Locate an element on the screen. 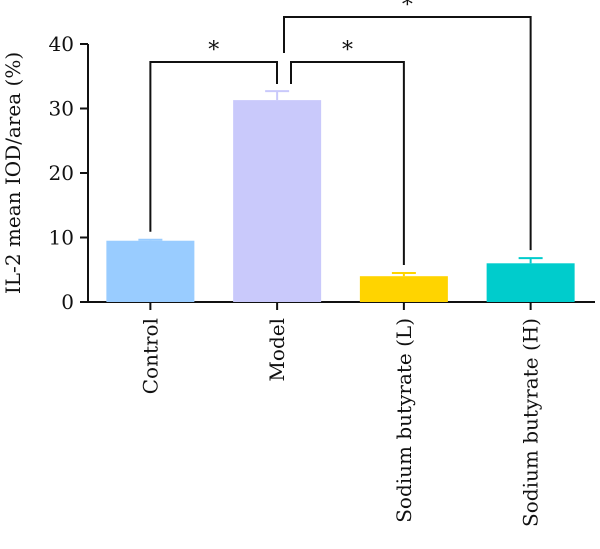  y-tick-label: 40 is located at coordinates (61, 44).